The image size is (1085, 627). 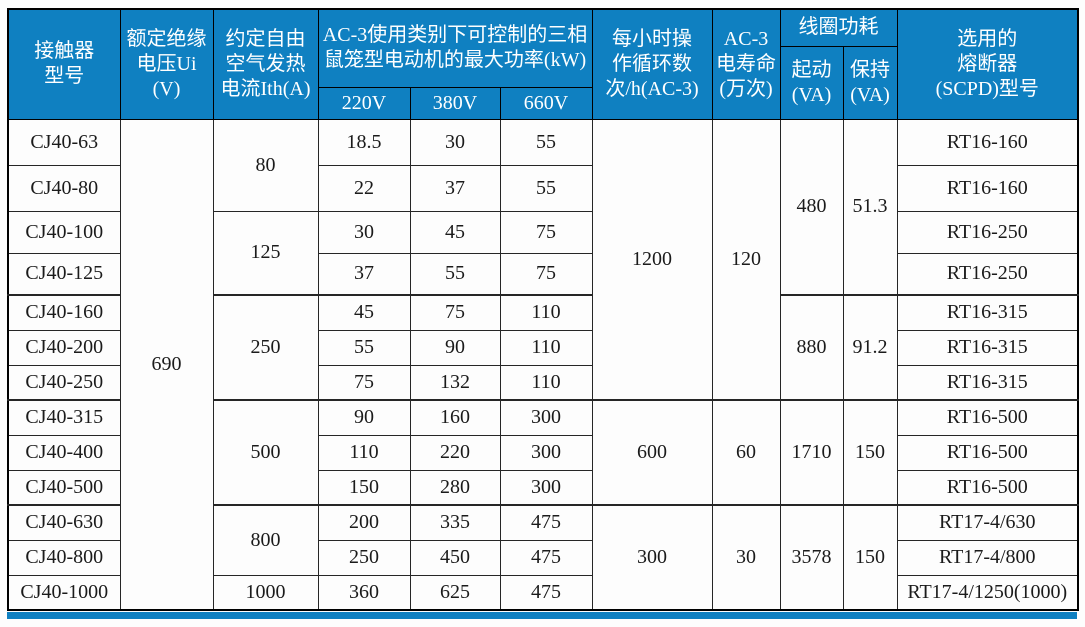 I want to click on cell-model: CJ40-80, so click(x=64, y=188).